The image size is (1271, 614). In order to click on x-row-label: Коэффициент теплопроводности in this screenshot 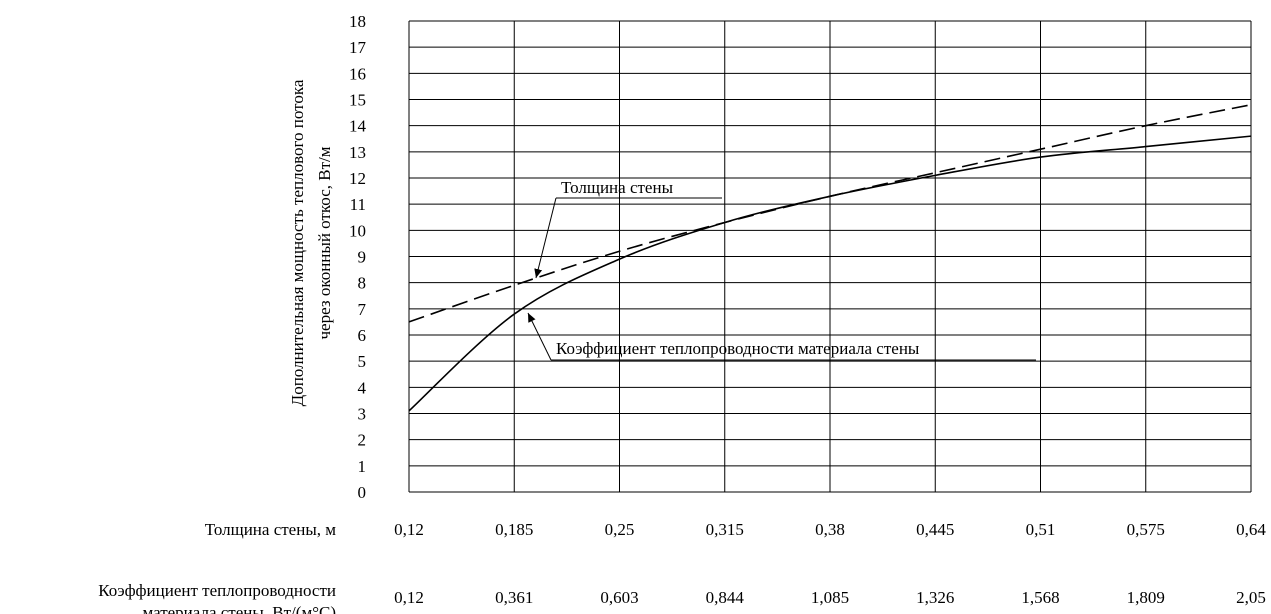, I will do `click(217, 590)`.